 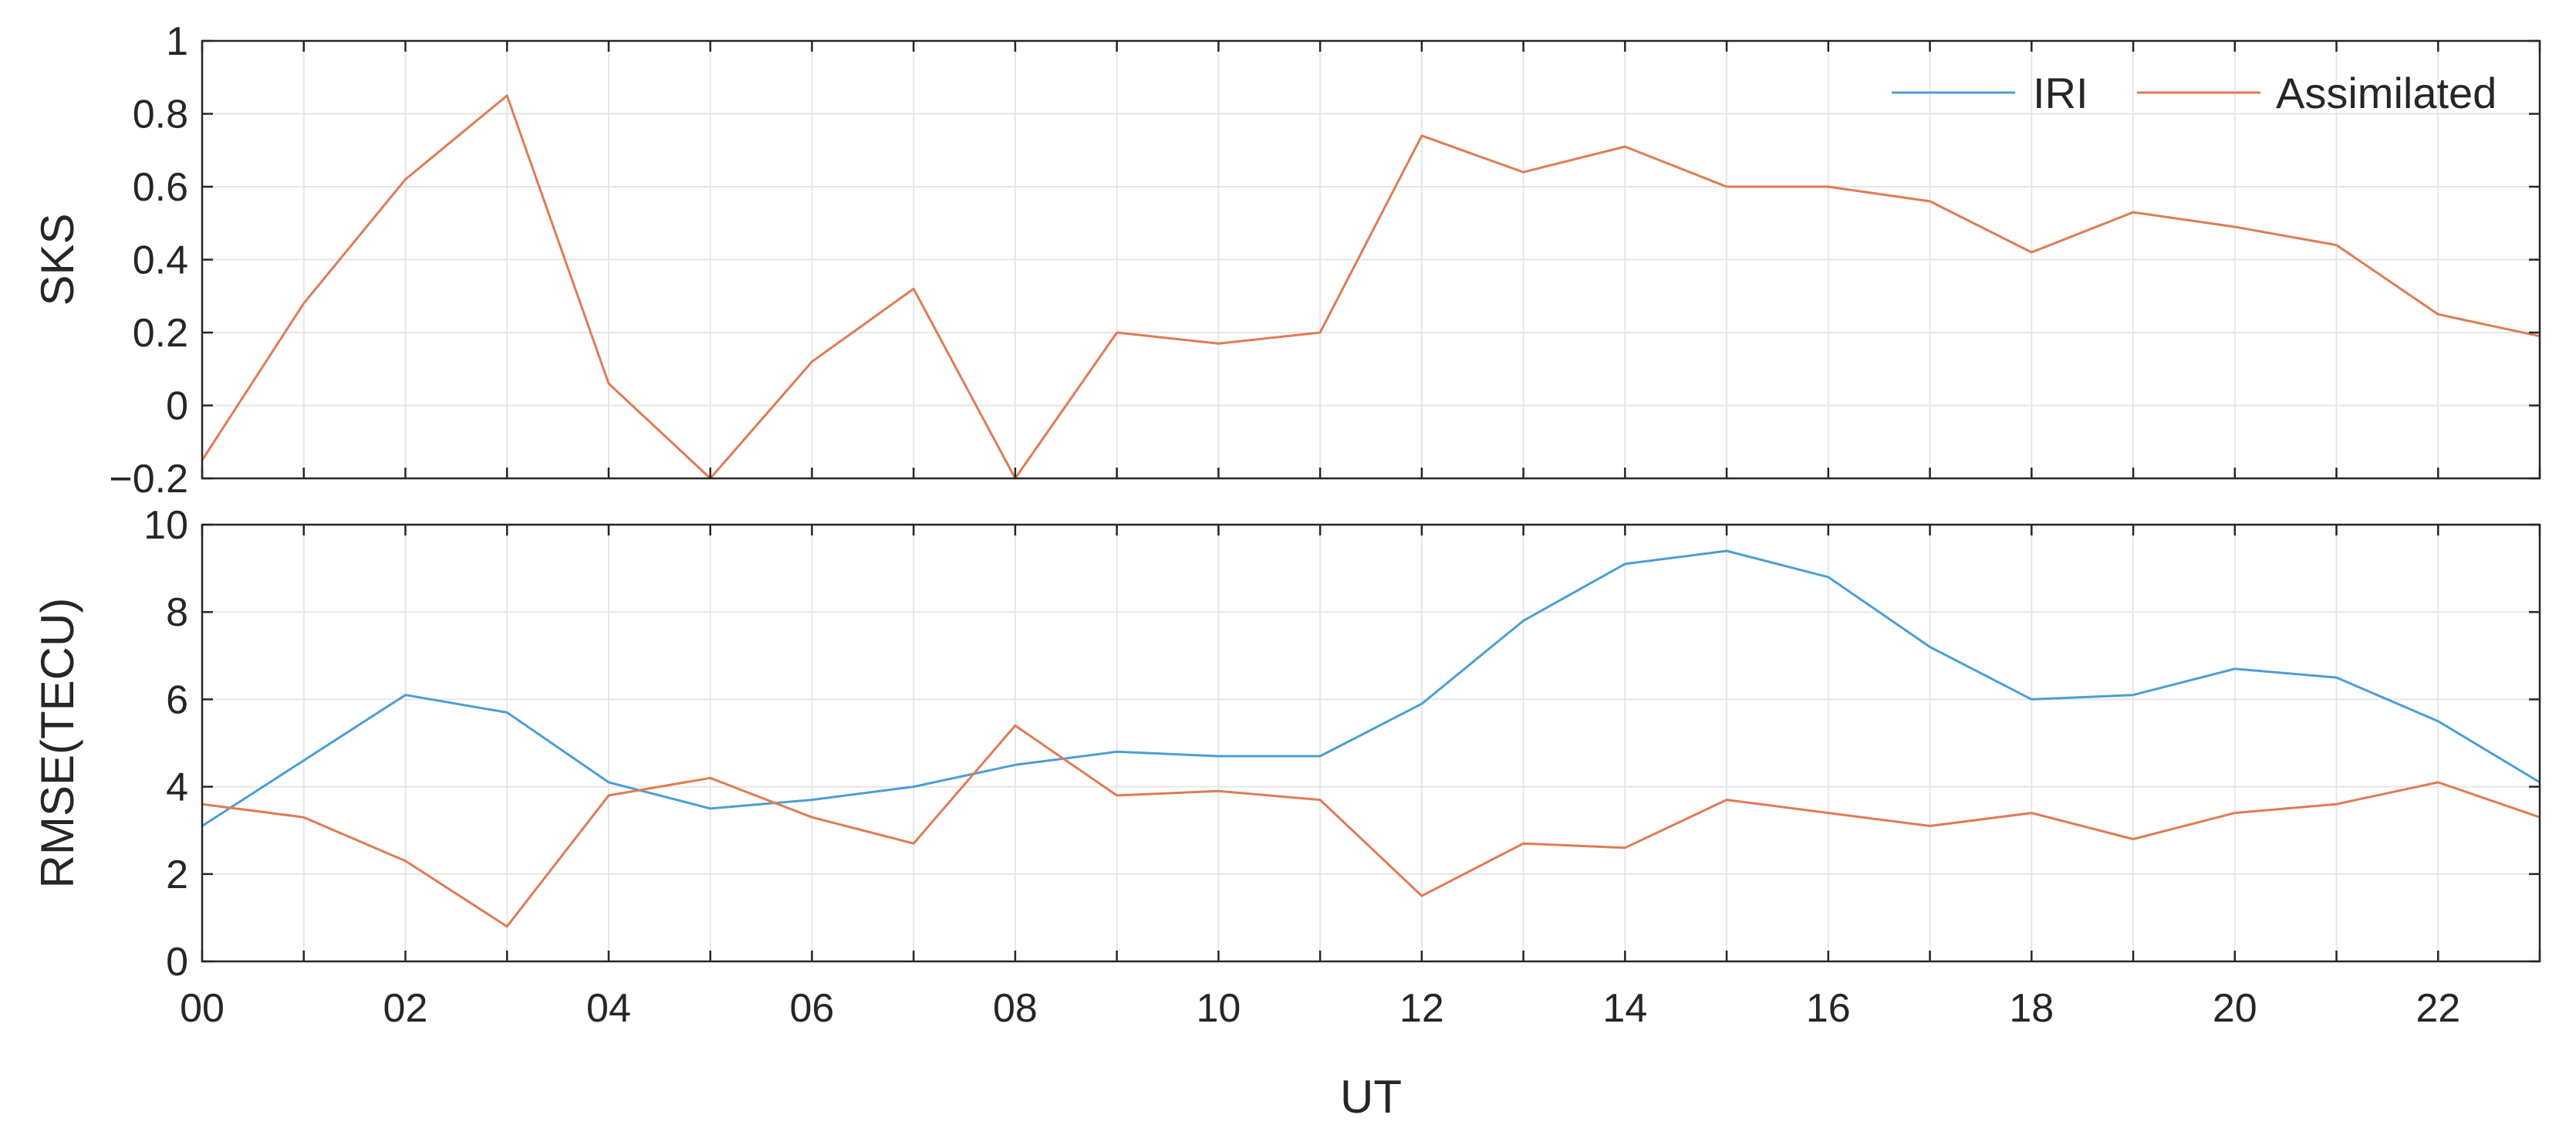 I want to click on x-tick-label: 08, so click(x=1015, y=1008).